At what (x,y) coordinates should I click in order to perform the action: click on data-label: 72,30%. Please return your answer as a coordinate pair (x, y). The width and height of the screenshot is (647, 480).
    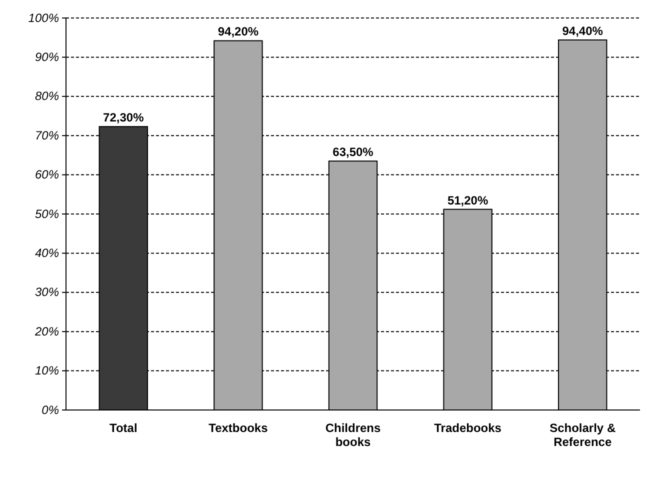
    Looking at the image, I should click on (123, 117).